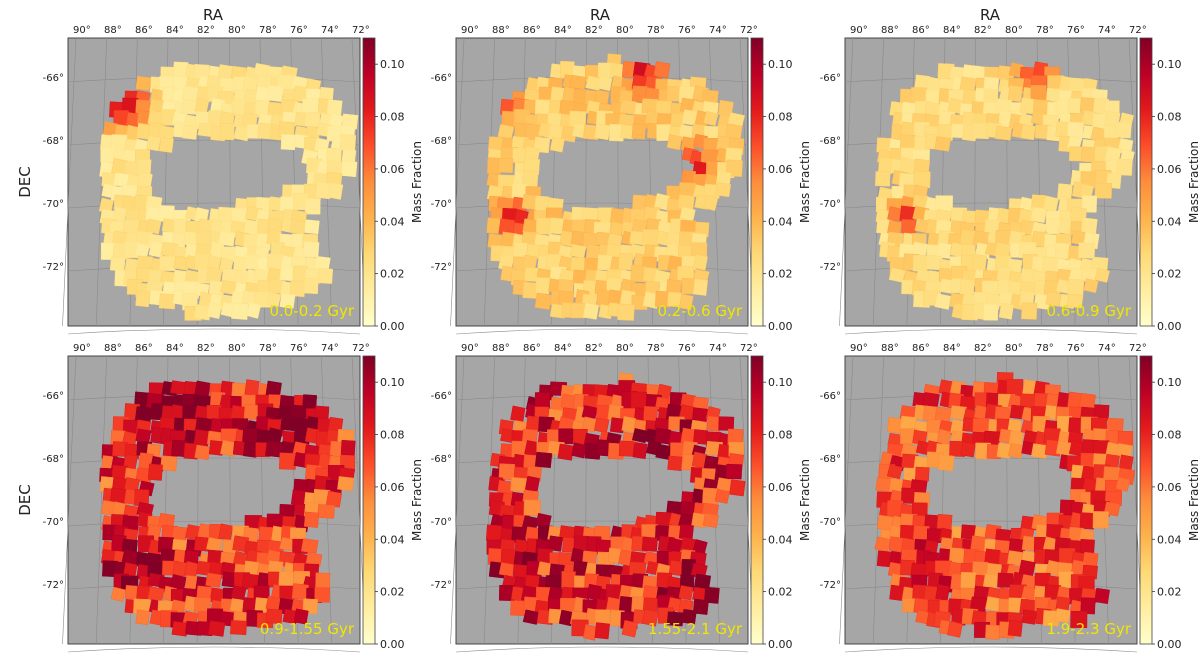 This screenshot has width=1200, height=665. Describe the element at coordinates (441, 267) in the screenshot. I see `dec-tick-label: -72°` at that location.